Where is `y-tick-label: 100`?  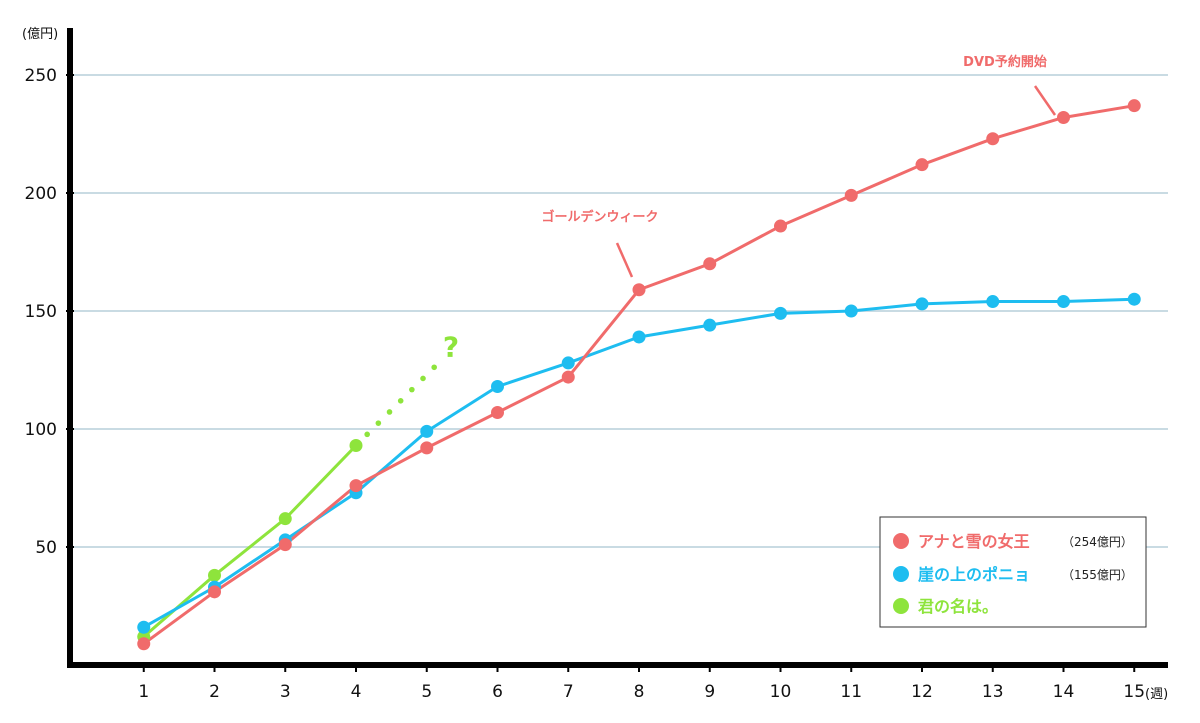
y-tick-label: 100 is located at coordinates (41, 430).